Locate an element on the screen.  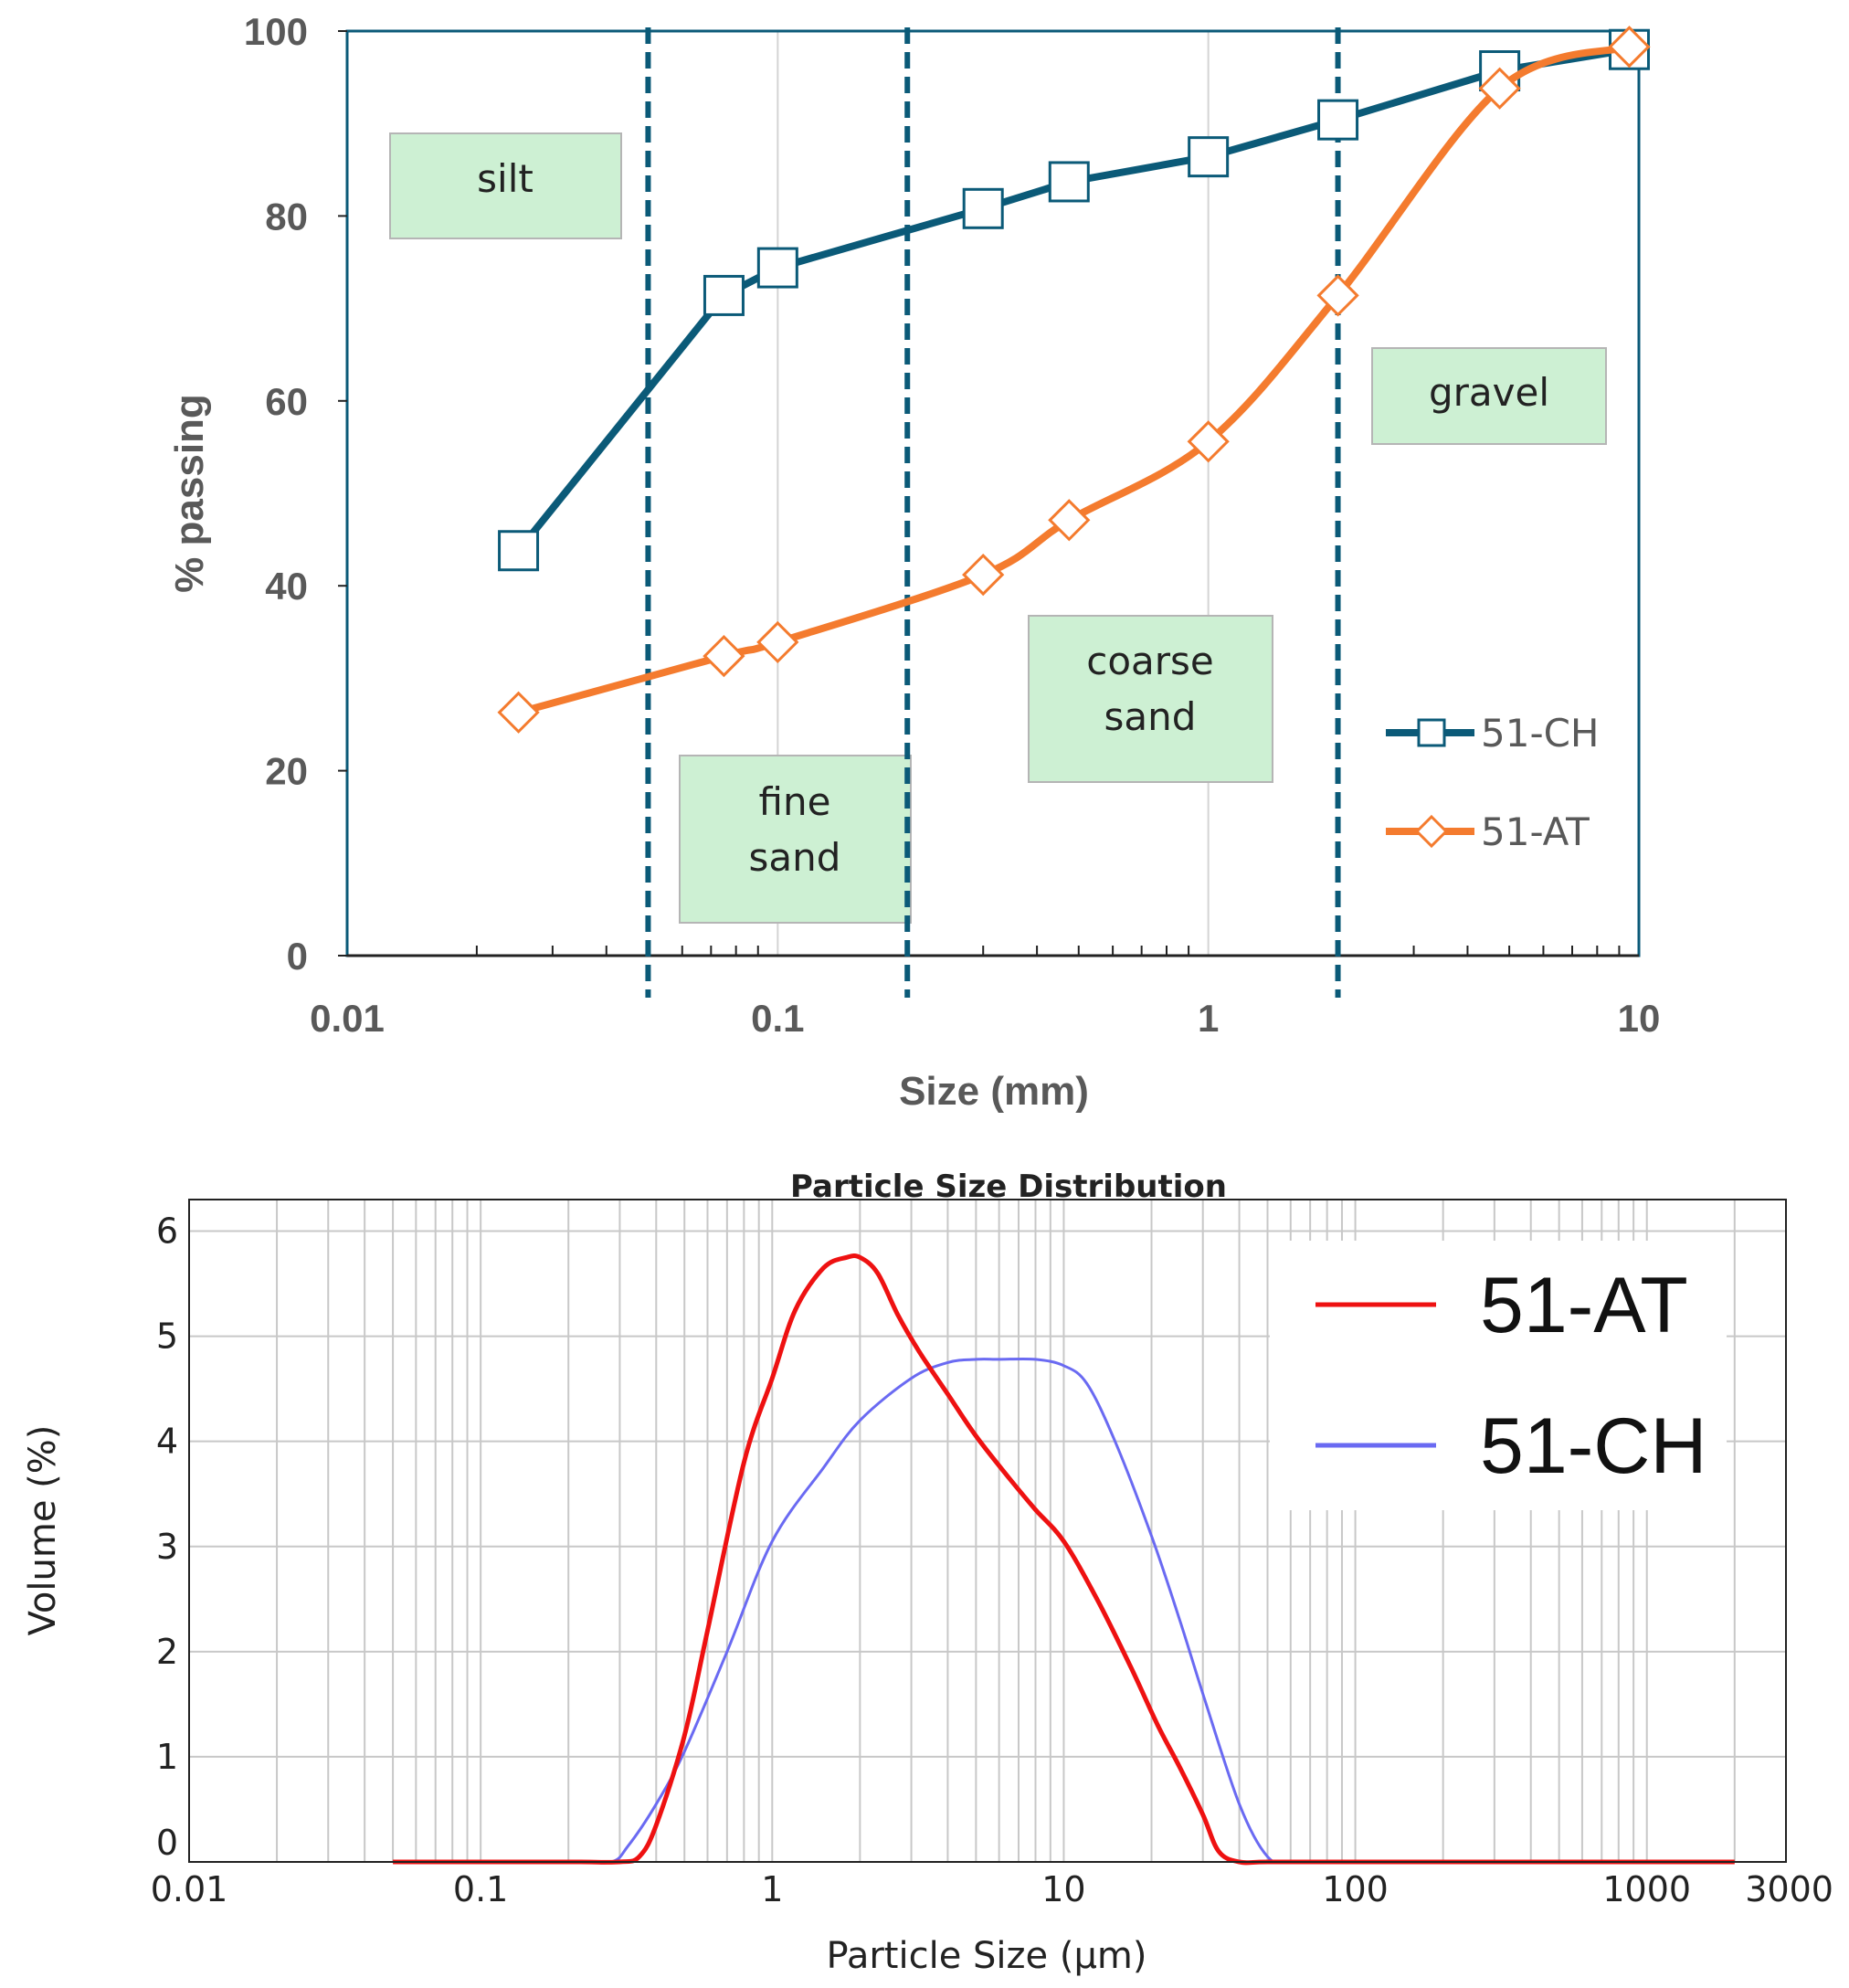
soil-class-coarse-sand-label: coarse sand is located at coordinates (1150, 689).